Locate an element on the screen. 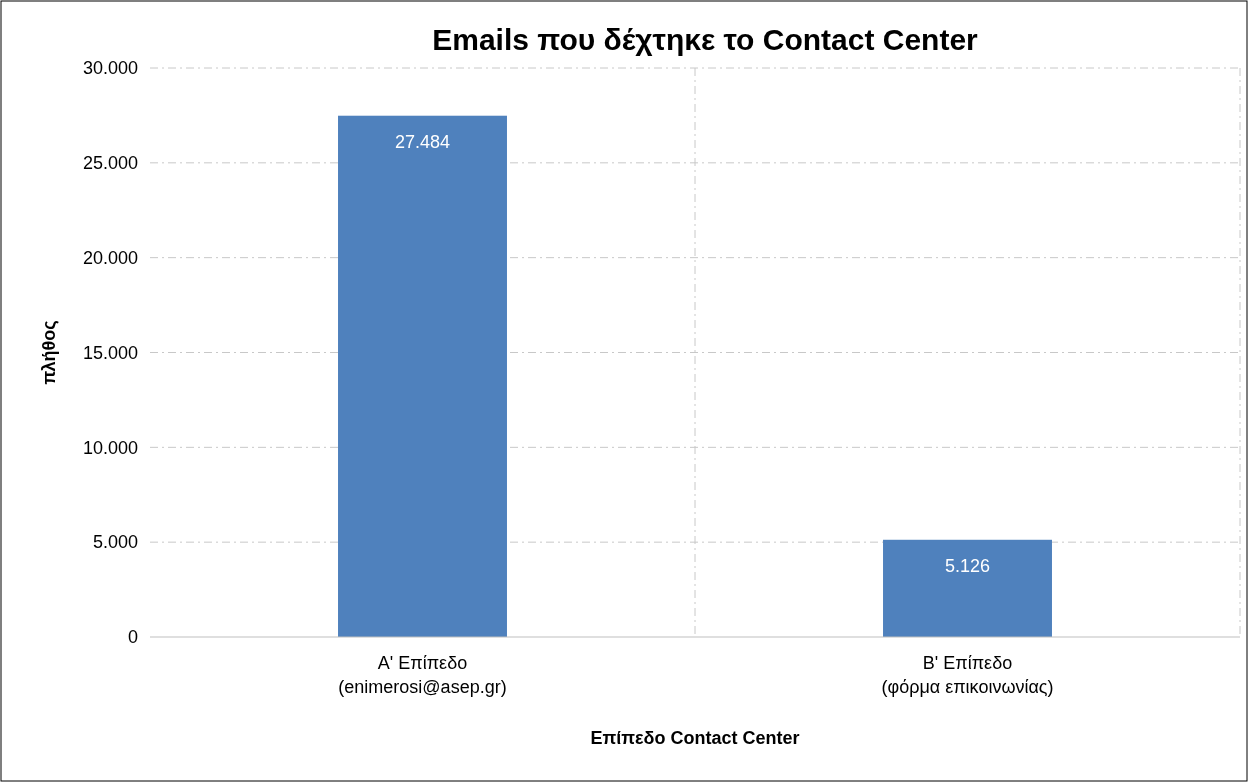 Image resolution: width=1248 pixels, height=782 pixels. y-axis-title: πλήθος is located at coordinates (49, 352).